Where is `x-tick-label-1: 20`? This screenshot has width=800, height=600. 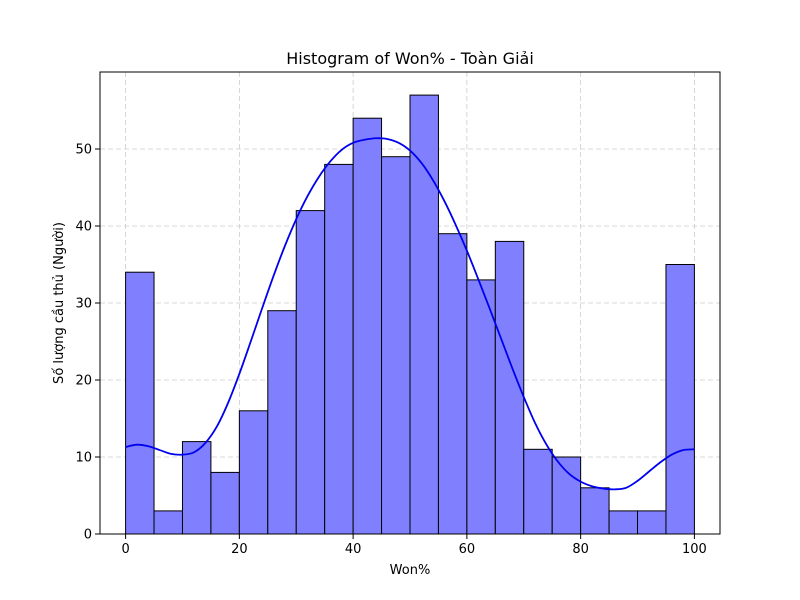
x-tick-label-1: 20 is located at coordinates (239, 549).